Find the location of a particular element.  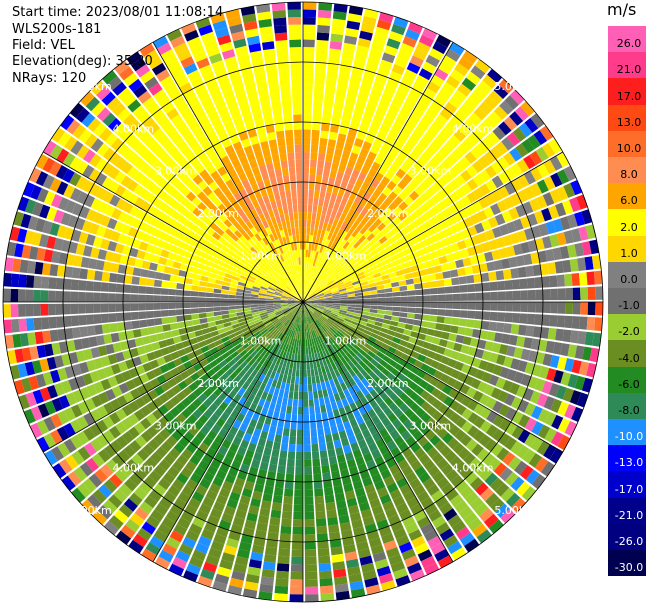

ring-label: 2.00km is located at coordinates (388, 383).